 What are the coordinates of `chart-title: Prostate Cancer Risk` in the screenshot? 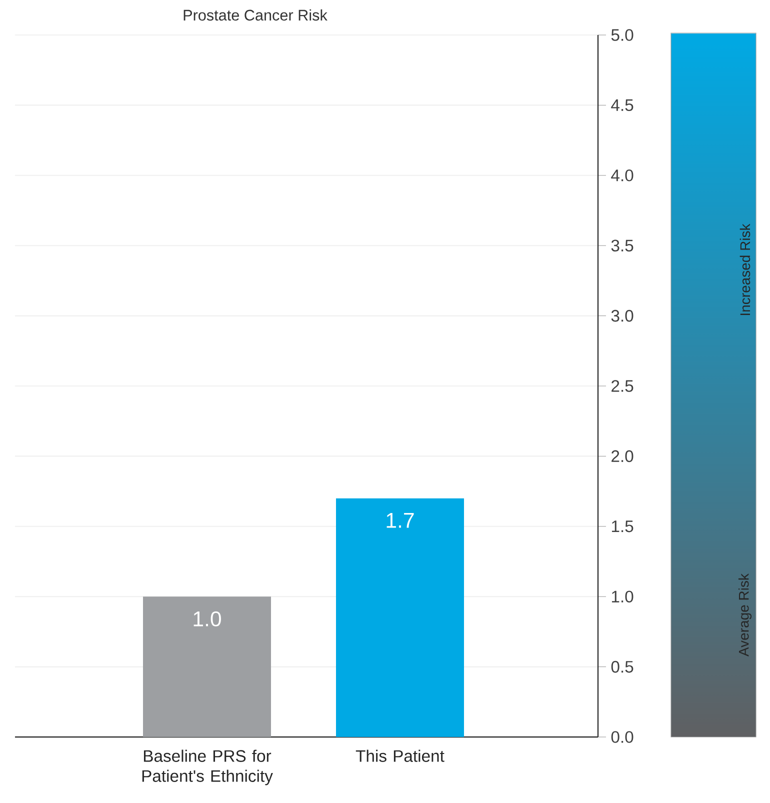 It's located at (256, 15).